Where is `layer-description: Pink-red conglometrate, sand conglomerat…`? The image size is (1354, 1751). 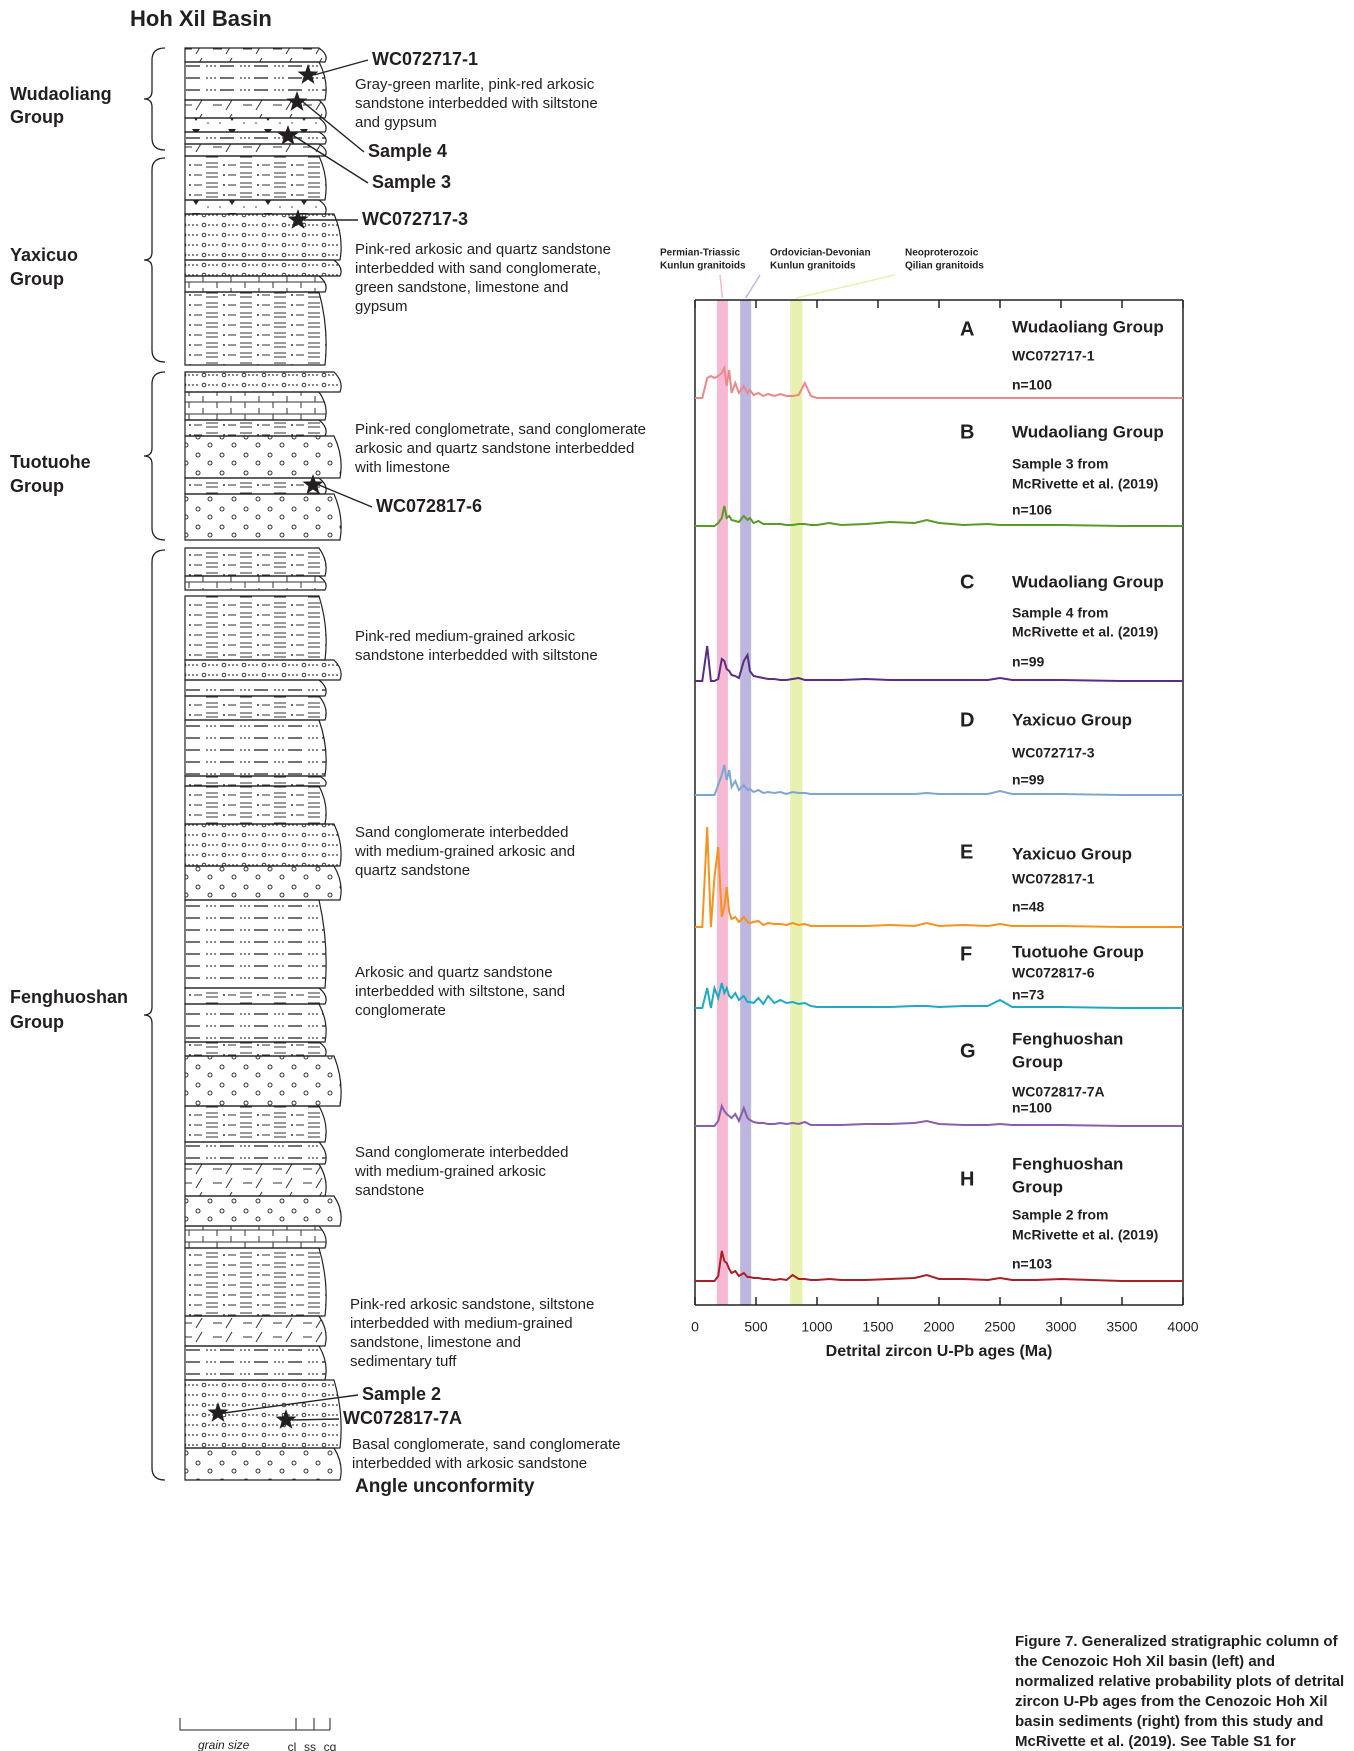
layer-description: Pink-red conglometrate, sand conglomerat… is located at coordinates (500, 429).